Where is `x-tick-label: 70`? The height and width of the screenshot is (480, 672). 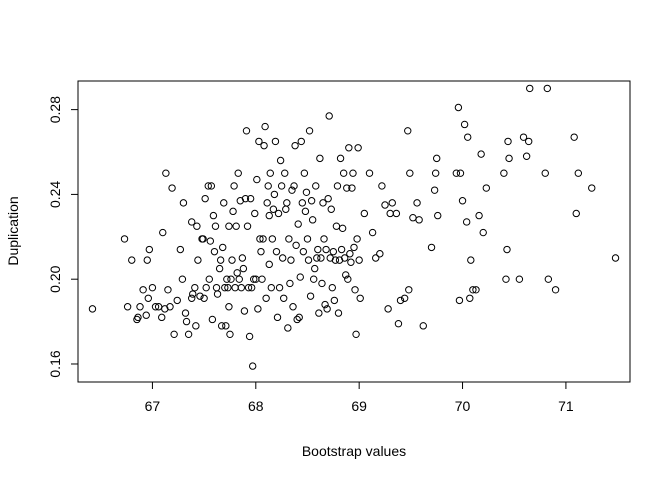 x-tick-label: 70 is located at coordinates (463, 406).